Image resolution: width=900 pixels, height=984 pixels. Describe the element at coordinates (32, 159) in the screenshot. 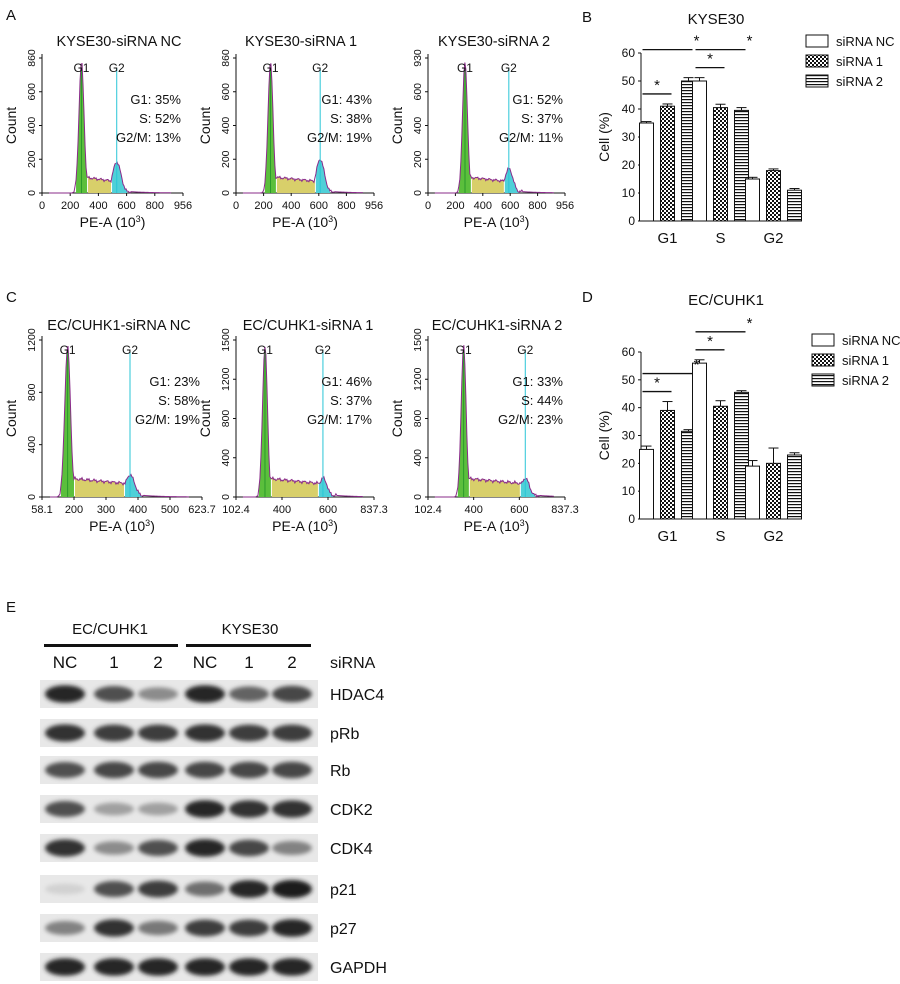

I see `y-tick-label: 200` at that location.